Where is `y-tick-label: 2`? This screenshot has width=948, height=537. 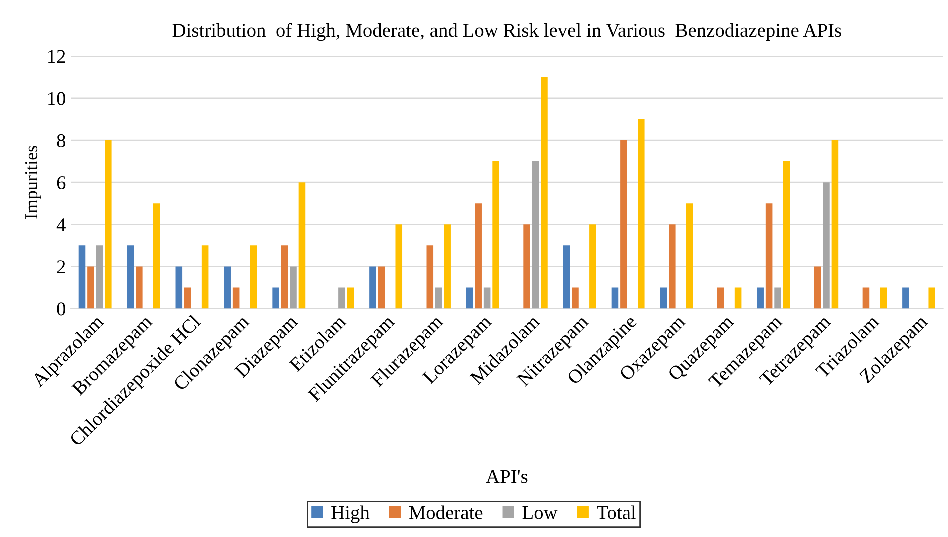
y-tick-label: 2 is located at coordinates (61, 267).